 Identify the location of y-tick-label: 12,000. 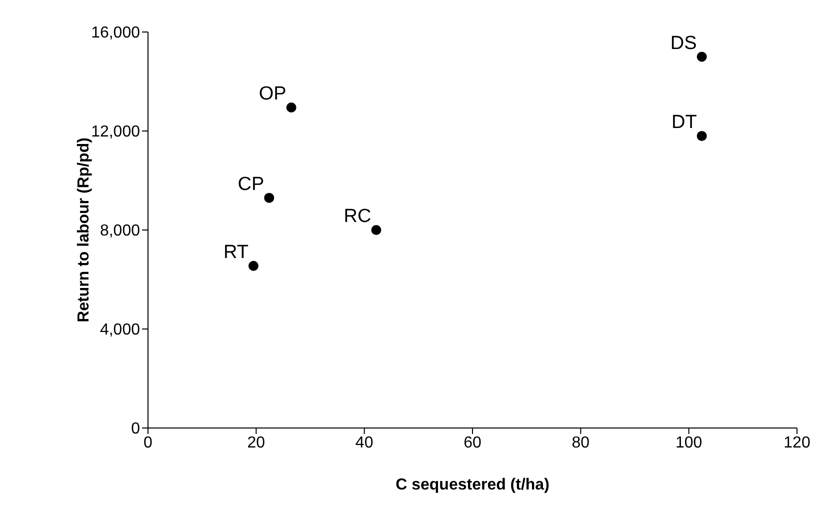
(115, 132).